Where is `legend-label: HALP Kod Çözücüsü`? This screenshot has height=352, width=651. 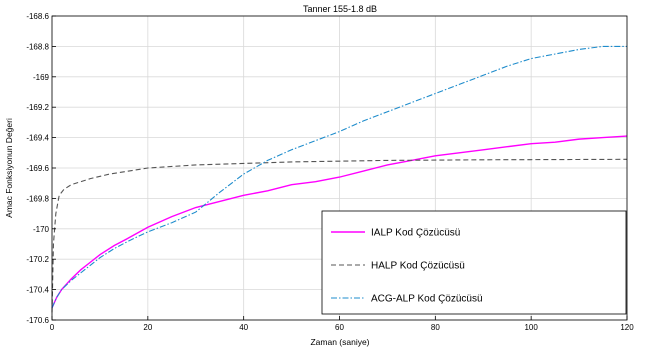
legend-label: HALP Kod Çözücüsü is located at coordinates (418, 266).